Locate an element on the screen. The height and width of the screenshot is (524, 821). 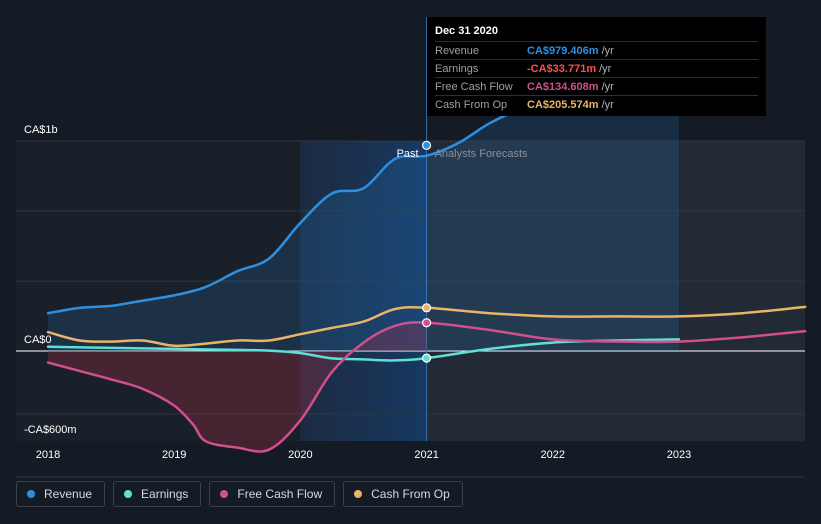
legend-label: Cash From Op is located at coordinates (410, 494).